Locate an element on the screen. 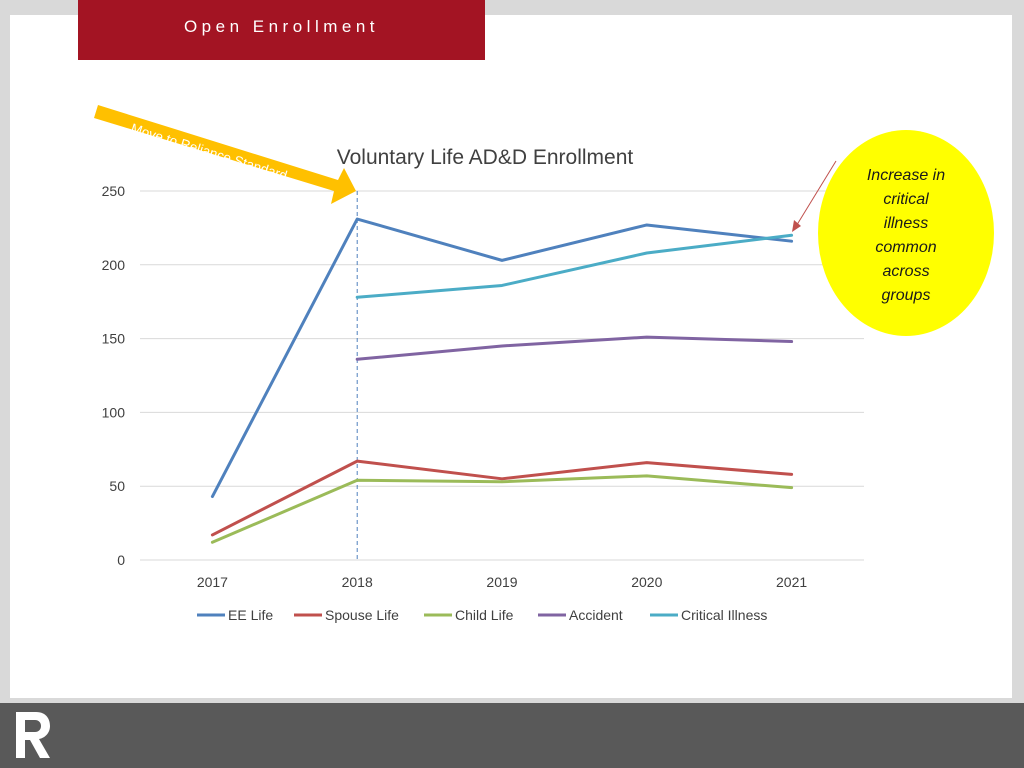 This screenshot has width=1024, height=768. callout-pointer-head is located at coordinates (796, 226).